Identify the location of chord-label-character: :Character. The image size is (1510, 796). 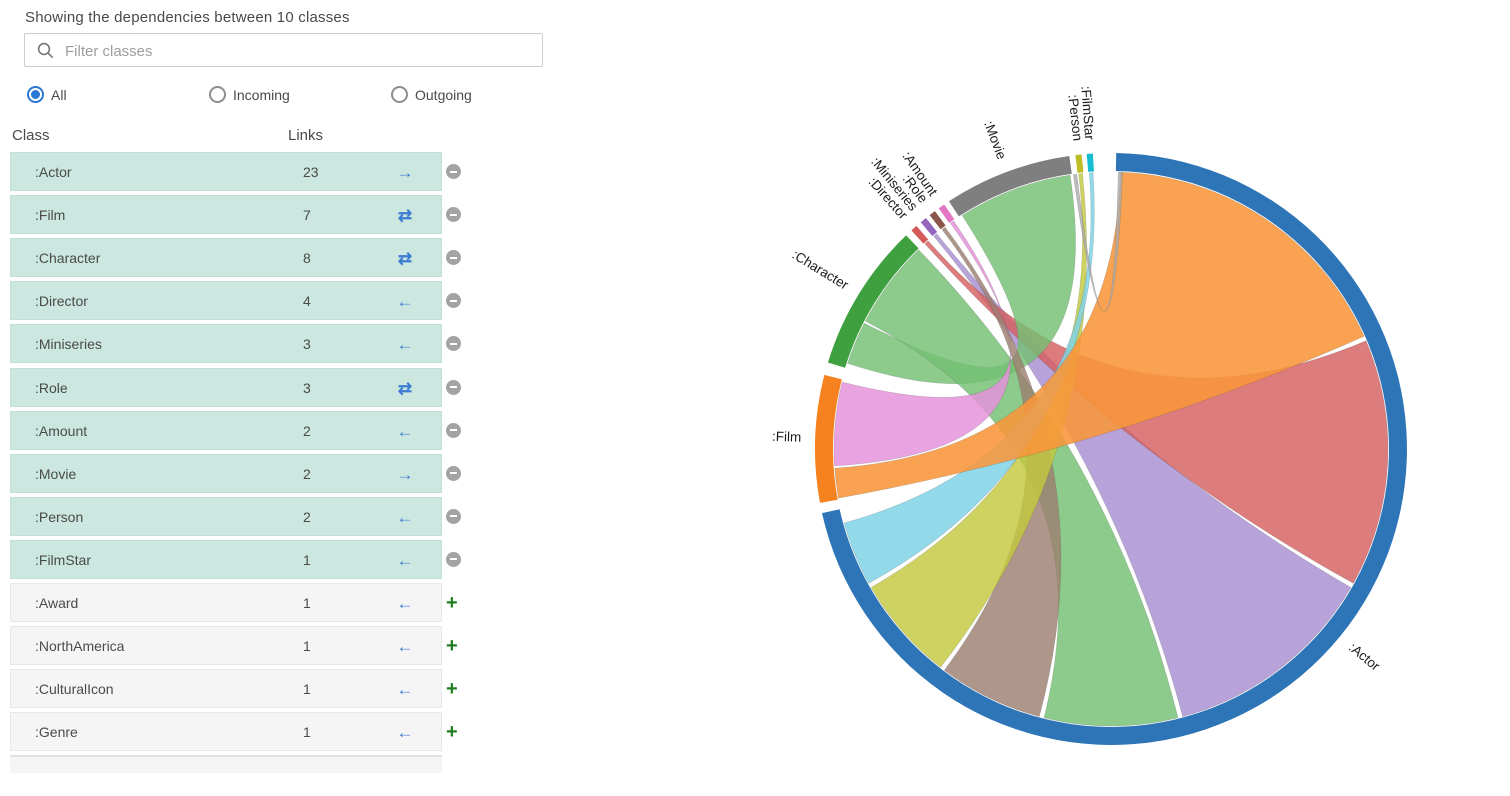
(821, 270).